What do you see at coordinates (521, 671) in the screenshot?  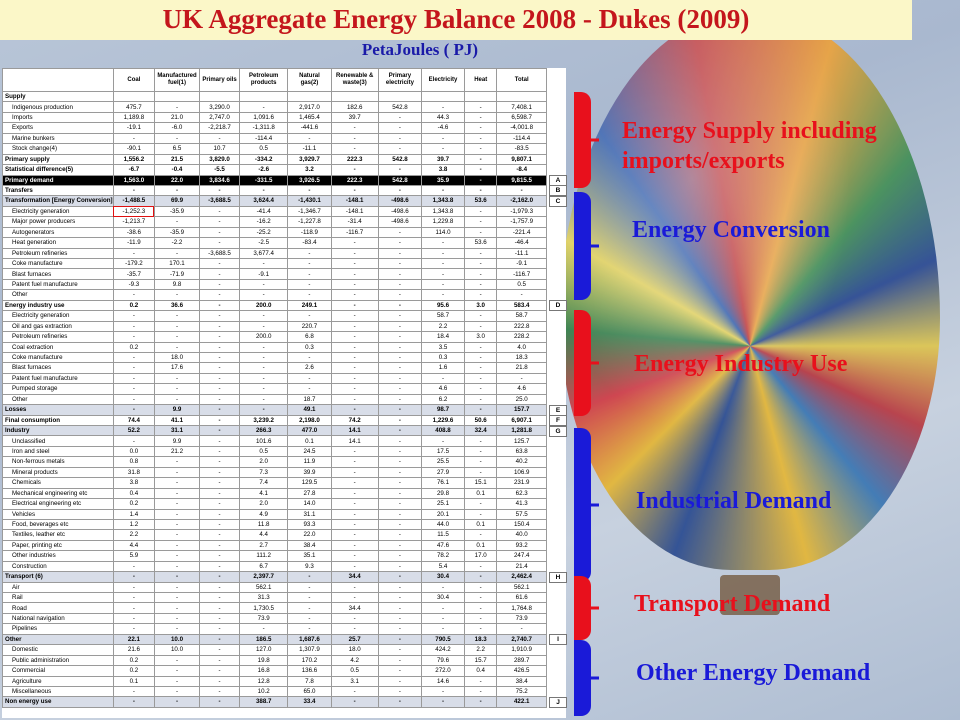 I see `value-cell: 426.5` at bounding box center [521, 671].